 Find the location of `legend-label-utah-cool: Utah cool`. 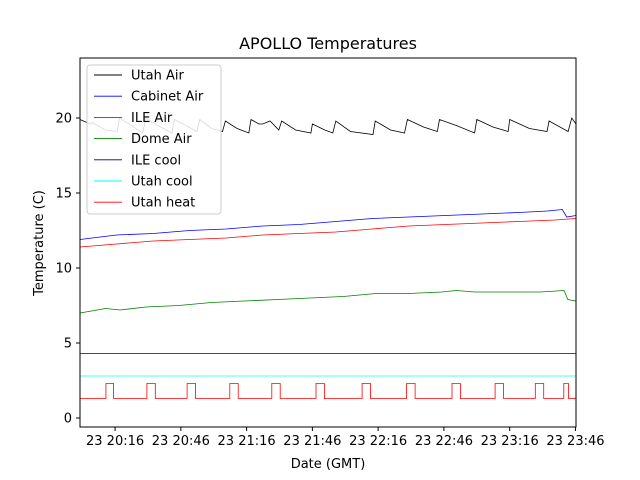

legend-label-utah-cool: Utah cool is located at coordinates (162, 182).